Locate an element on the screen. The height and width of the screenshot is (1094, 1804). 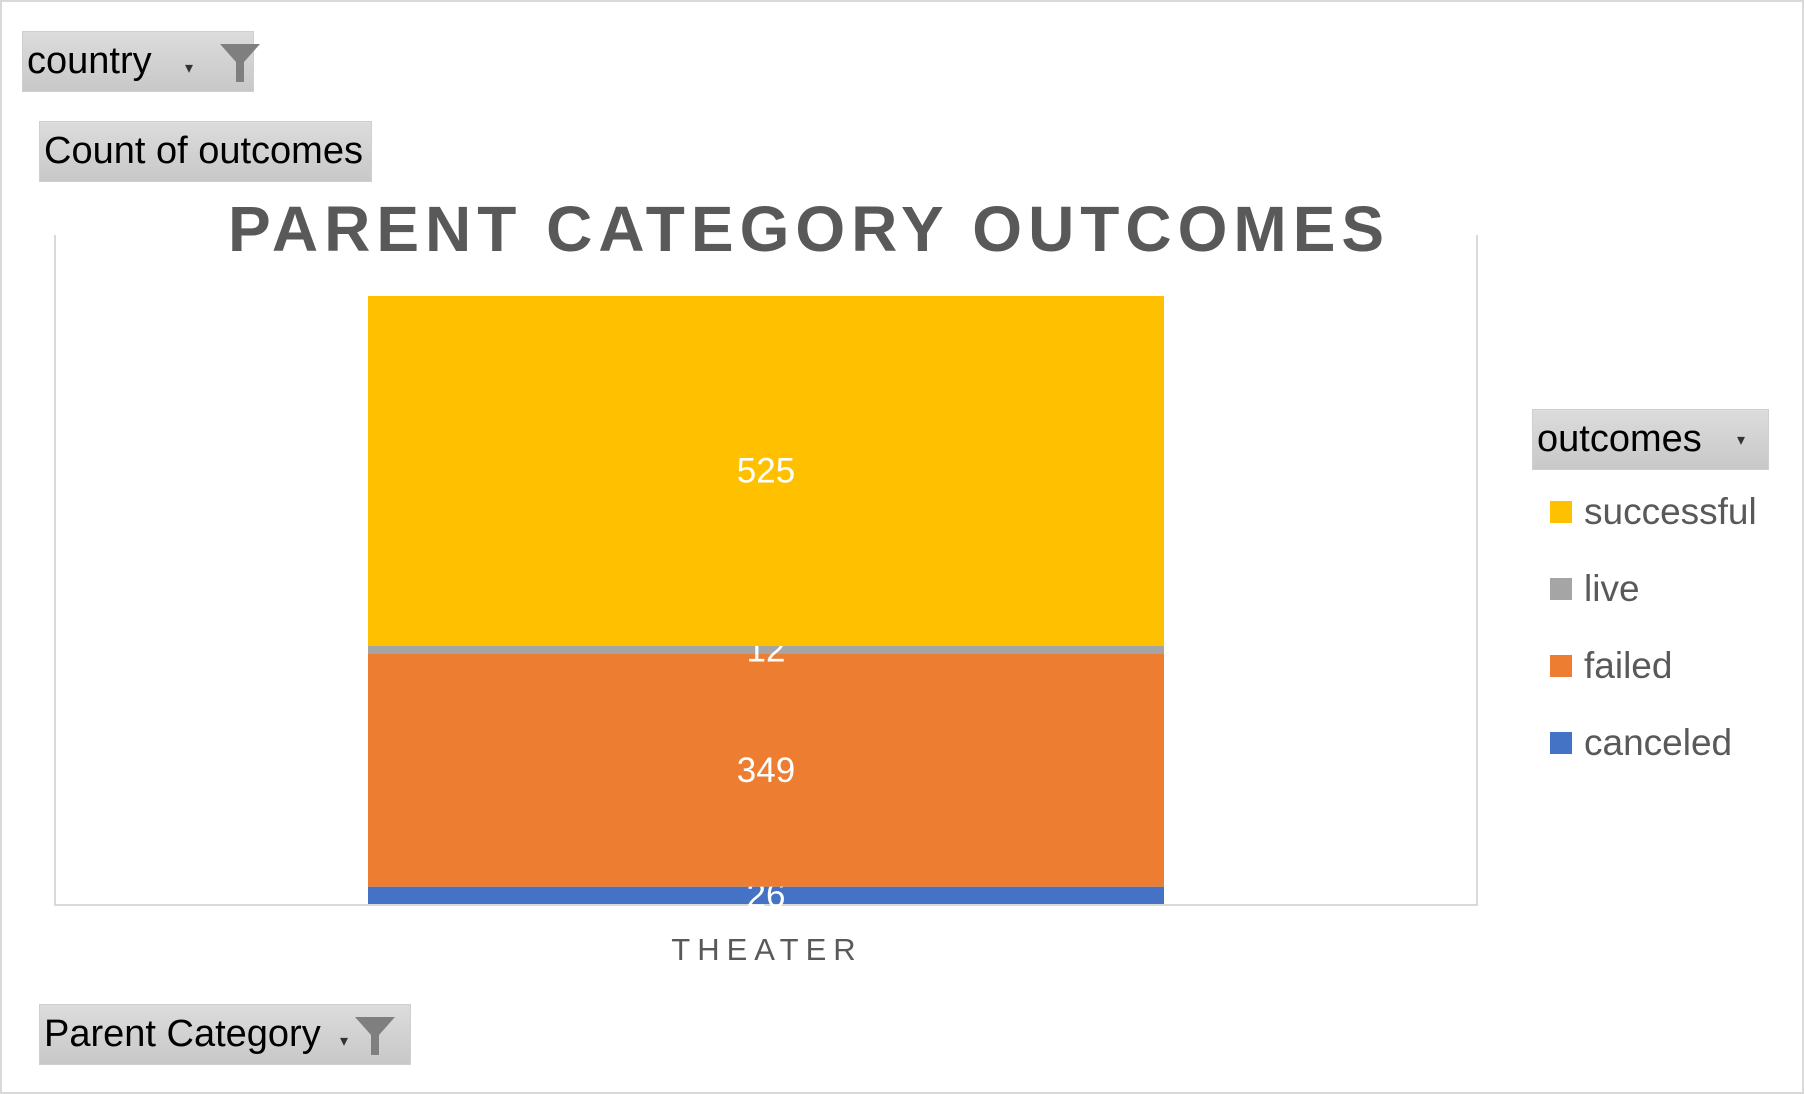
legend-item-live: live is located at coordinates (1595, 589).